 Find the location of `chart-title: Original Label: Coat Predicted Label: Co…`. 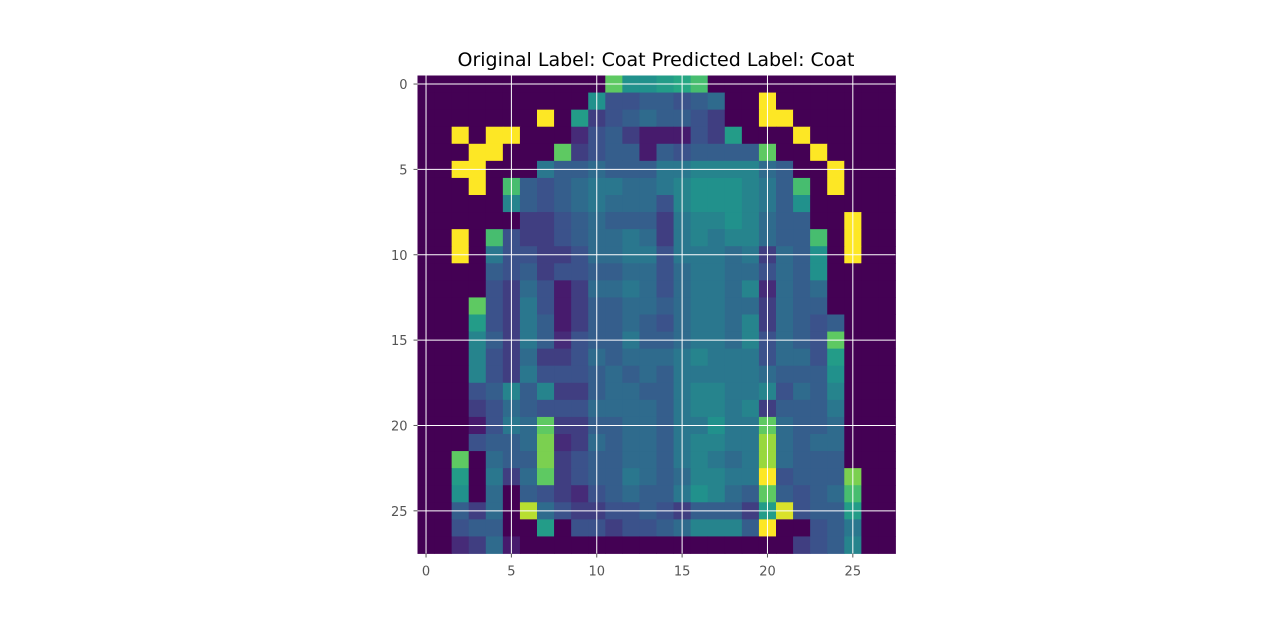

chart-title: Original Label: Coat Predicted Label: Co… is located at coordinates (655, 60).